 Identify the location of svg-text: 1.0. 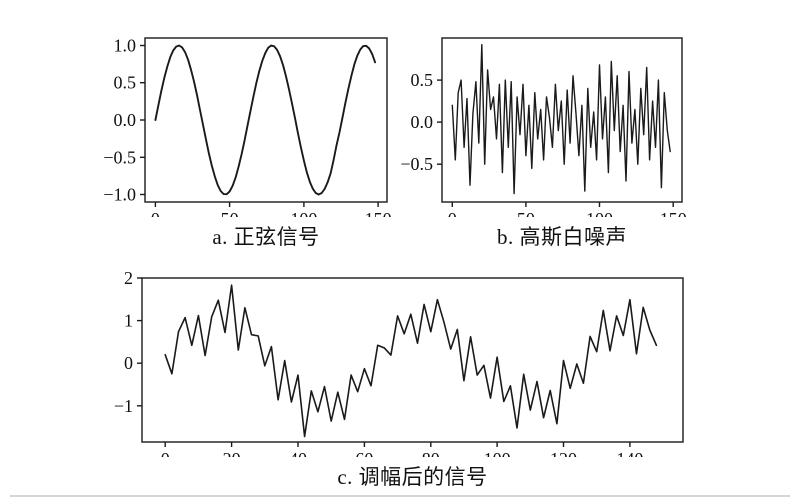
(125, 46).